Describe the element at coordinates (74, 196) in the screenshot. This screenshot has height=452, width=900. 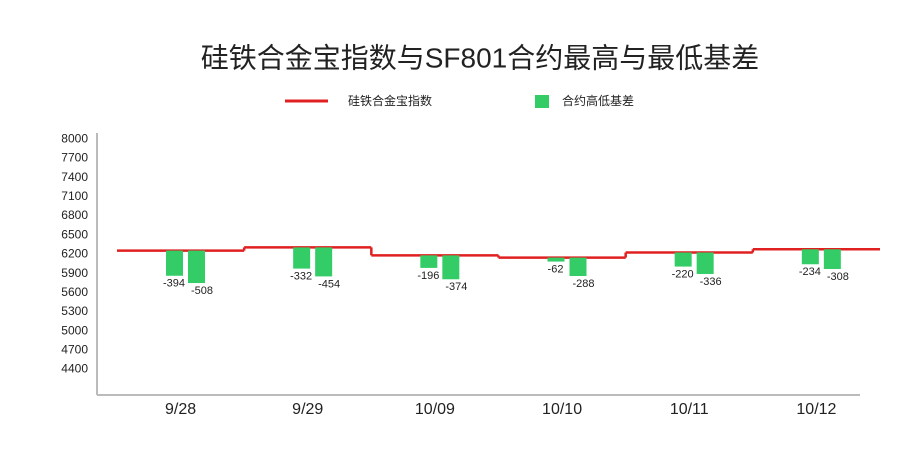
I see `y-tick-label: 7100` at that location.